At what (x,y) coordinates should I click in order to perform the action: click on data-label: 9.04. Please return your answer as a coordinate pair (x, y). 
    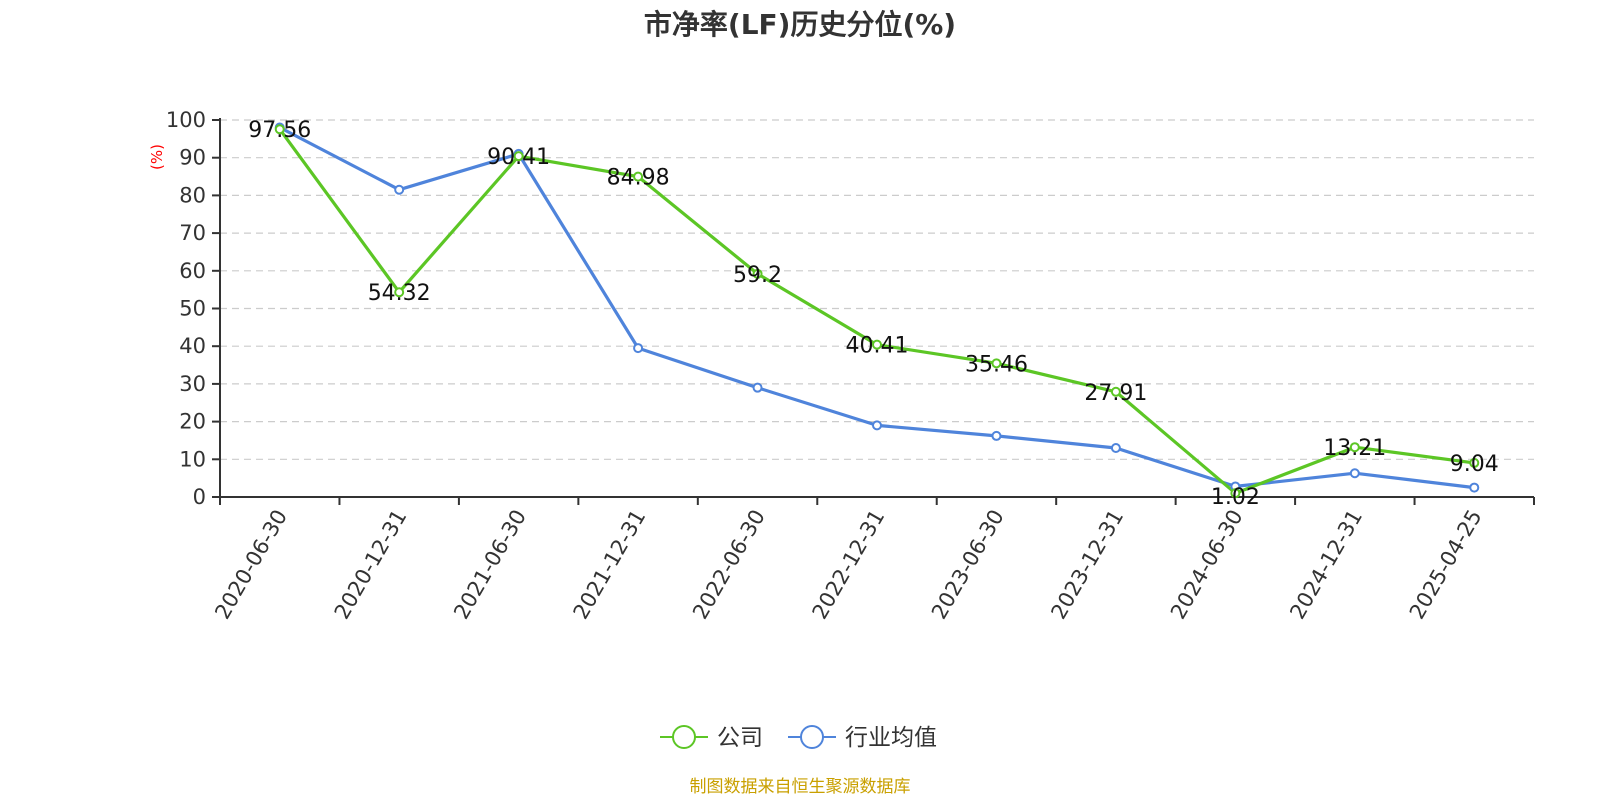
    Looking at the image, I should click on (1474, 464).